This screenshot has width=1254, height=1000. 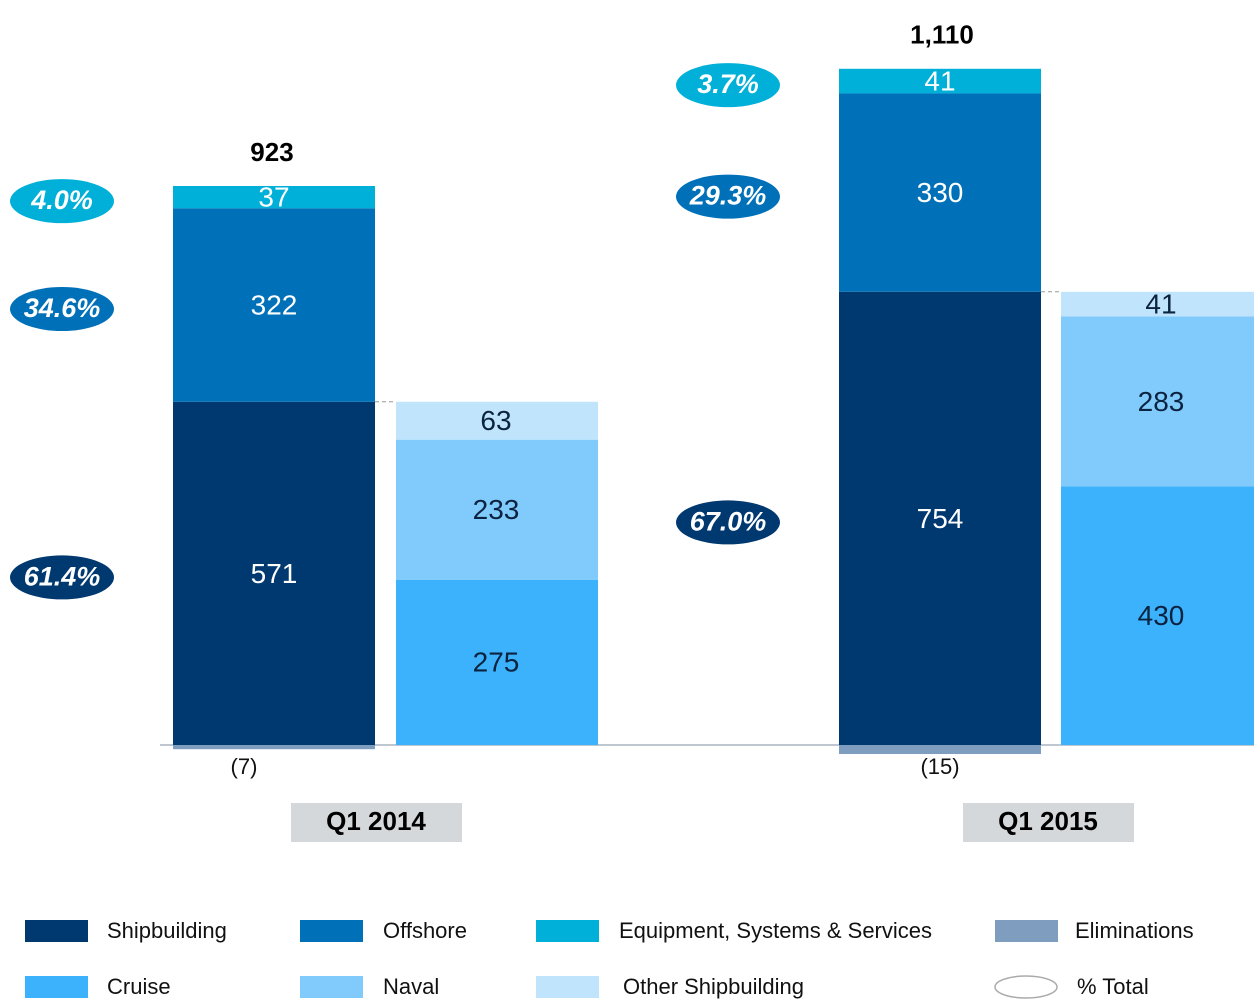 I want to click on share-label: 67.0%, so click(x=728, y=522).